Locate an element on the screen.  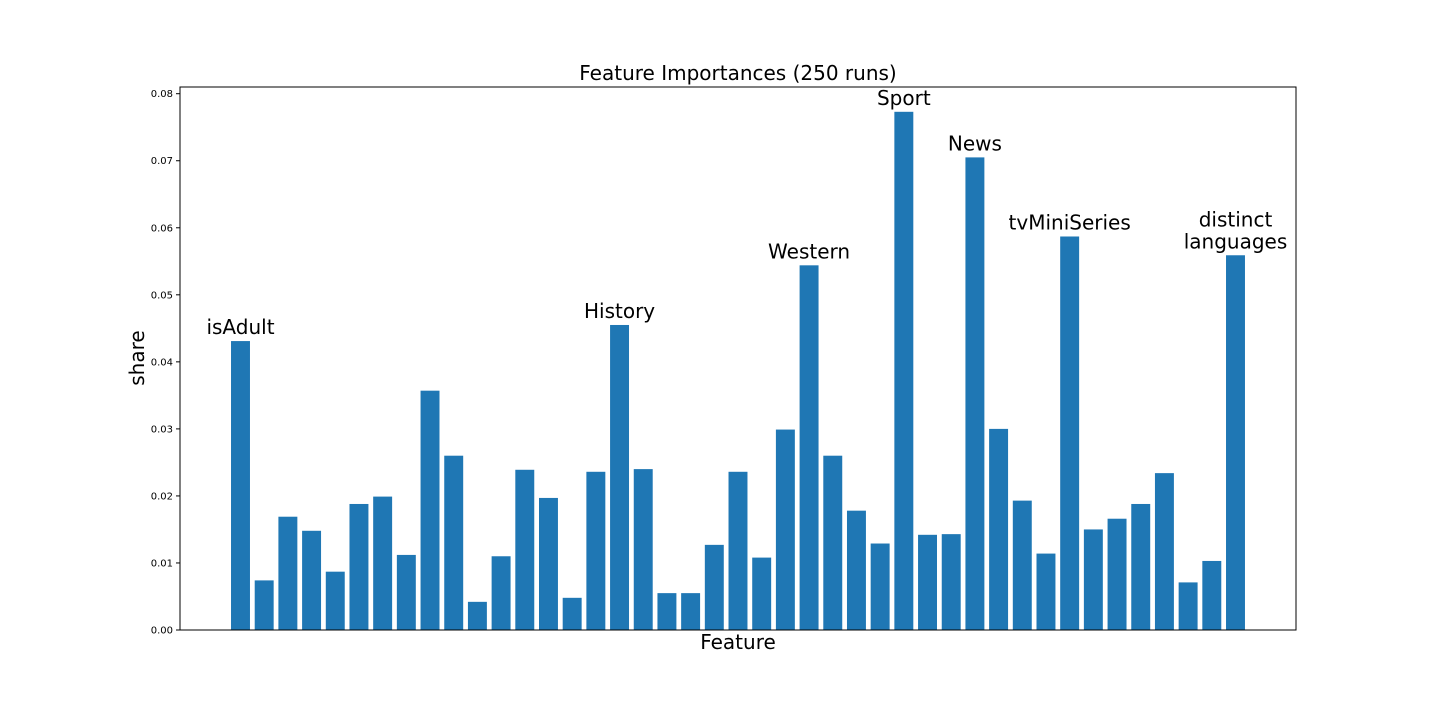
y-tick-label-1: 0.01 is located at coordinates (162, 563).